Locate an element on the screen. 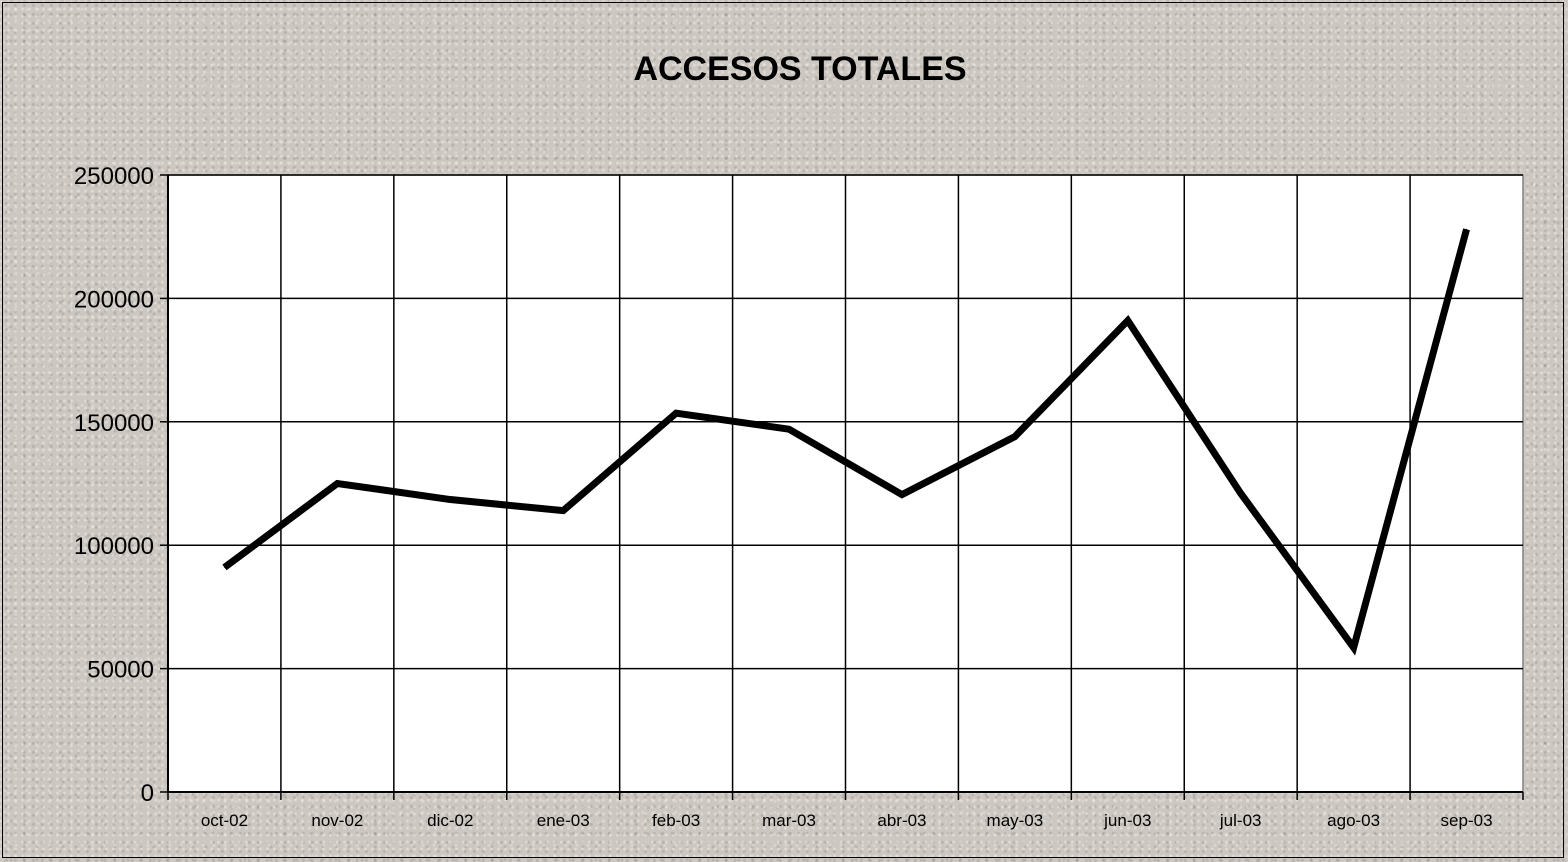  x-tick-label: sep-03 is located at coordinates (1467, 820).